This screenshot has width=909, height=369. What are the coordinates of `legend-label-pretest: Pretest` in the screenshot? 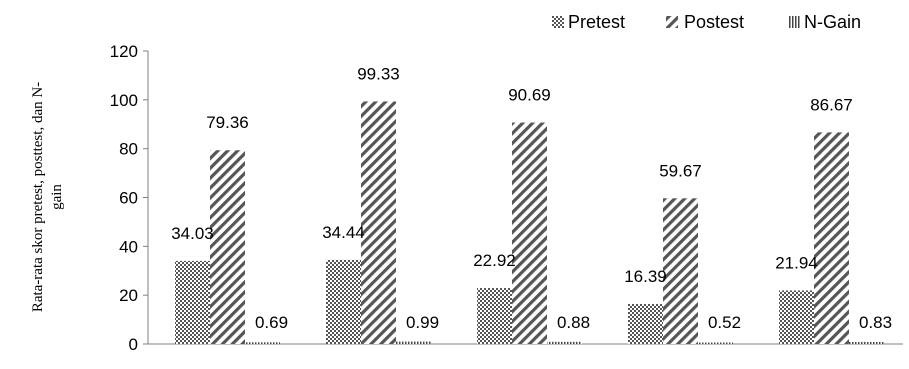 It's located at (596, 22).